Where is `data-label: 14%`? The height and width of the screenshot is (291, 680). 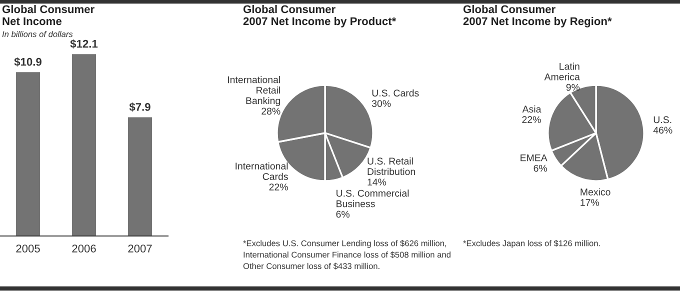
data-label: 14% is located at coordinates (377, 182).